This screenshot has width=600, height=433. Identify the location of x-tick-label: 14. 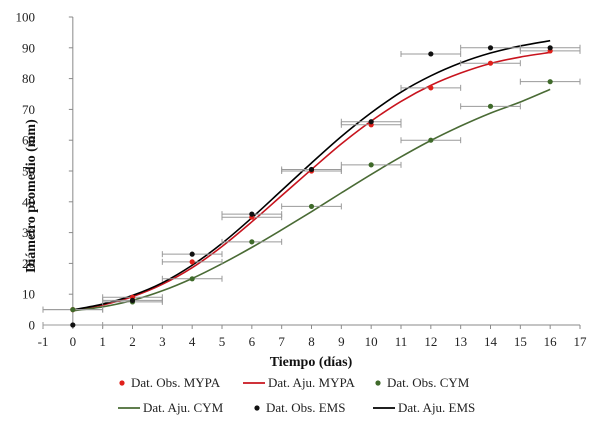
(491, 341).